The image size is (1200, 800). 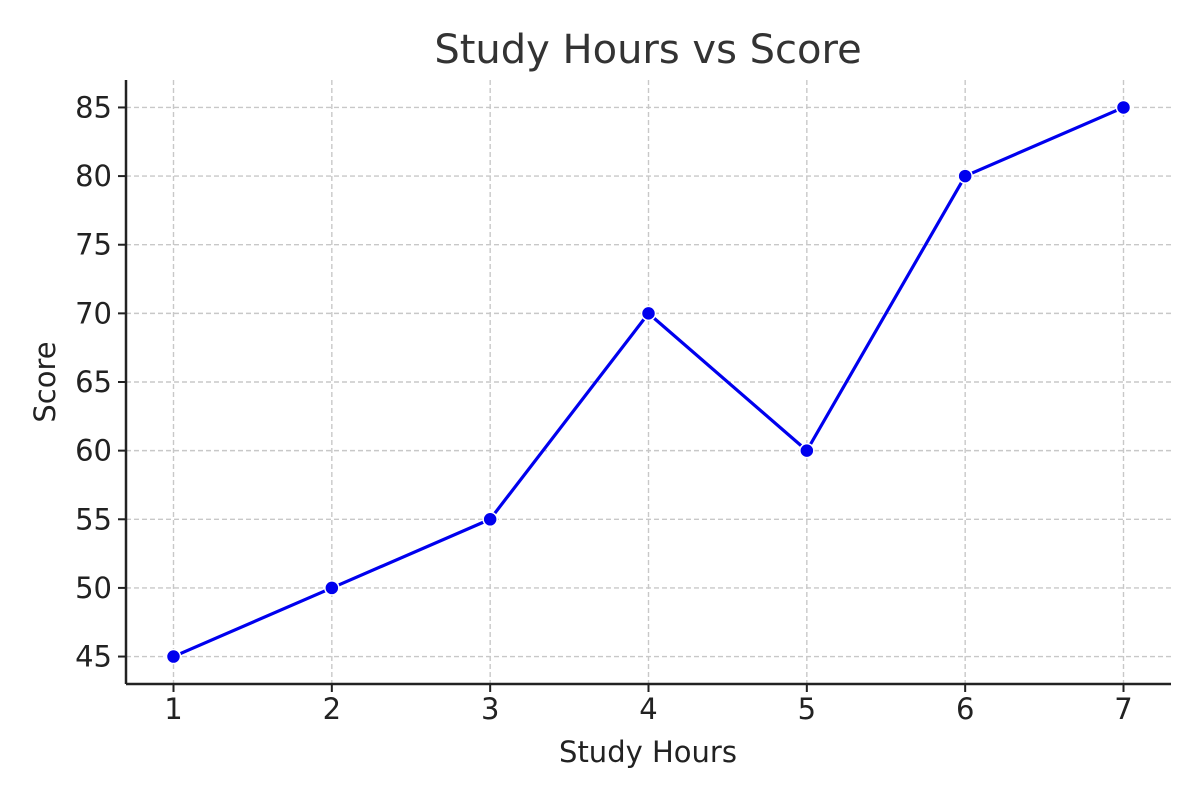 What do you see at coordinates (93, 107) in the screenshot?
I see `y-tick-label: 85` at bounding box center [93, 107].